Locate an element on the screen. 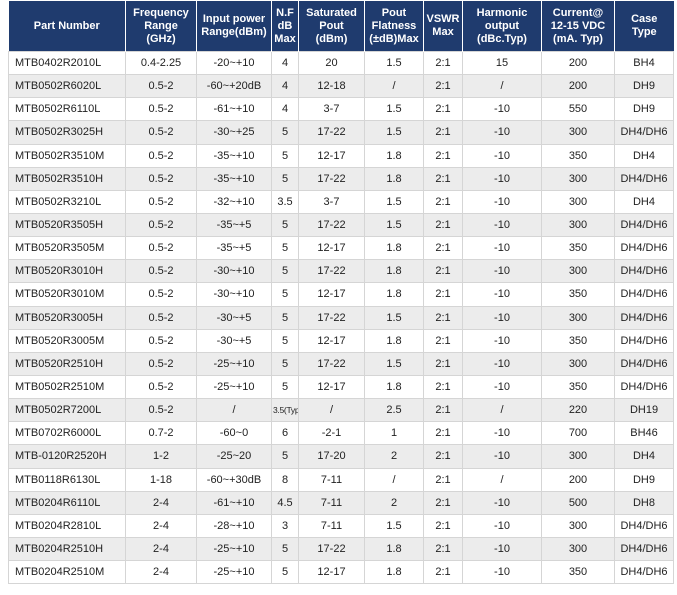  part-number-cell: MTB0402R2010L is located at coordinates (67, 63).